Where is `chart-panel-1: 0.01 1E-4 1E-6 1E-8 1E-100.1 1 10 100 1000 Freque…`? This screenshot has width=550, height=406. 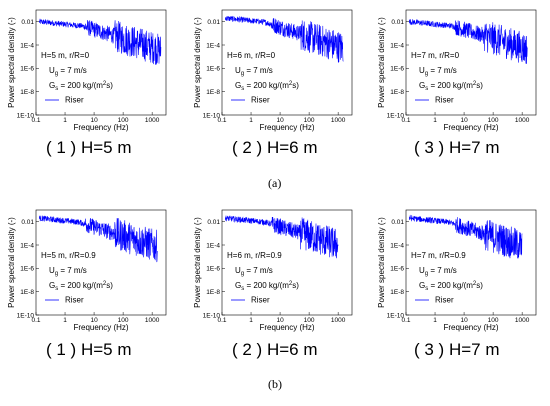
chart-panel-1: 0.01 1E-4 1E-6 1E-8 1E-100.1 1 10 100 1000 Freque… is located at coordinates (87, 70).